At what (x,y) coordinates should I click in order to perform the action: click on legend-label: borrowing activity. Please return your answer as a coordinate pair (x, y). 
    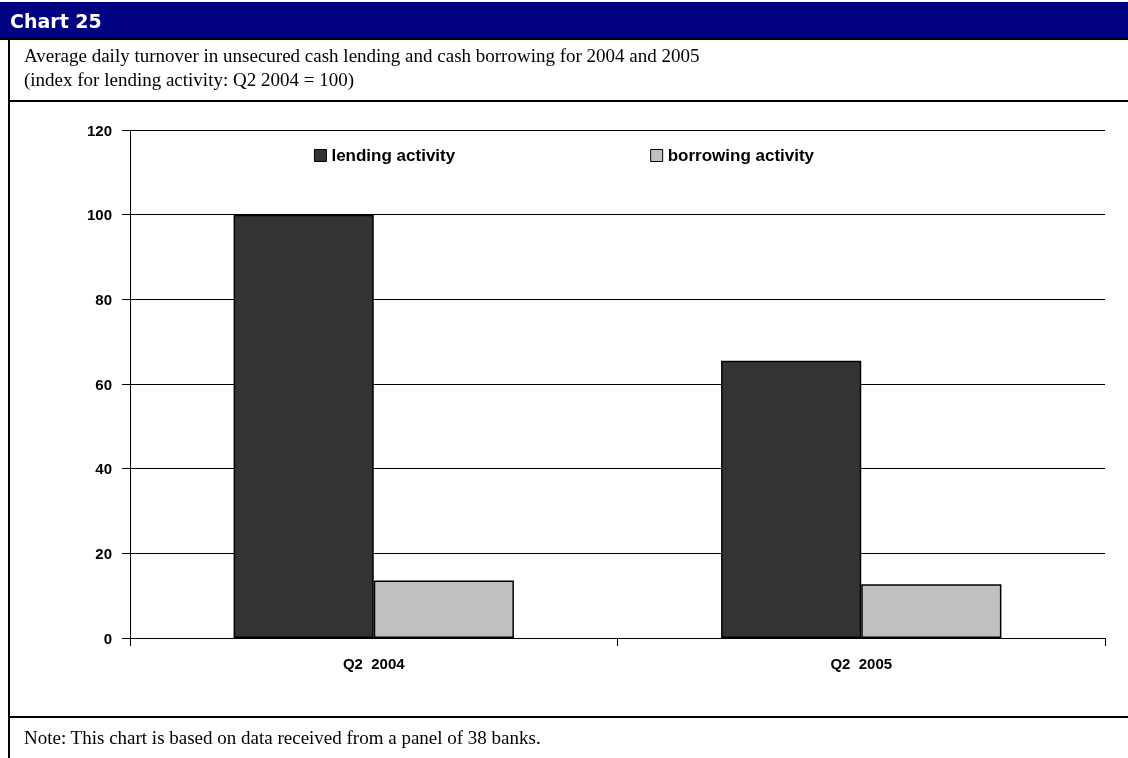
    Looking at the image, I should click on (741, 155).